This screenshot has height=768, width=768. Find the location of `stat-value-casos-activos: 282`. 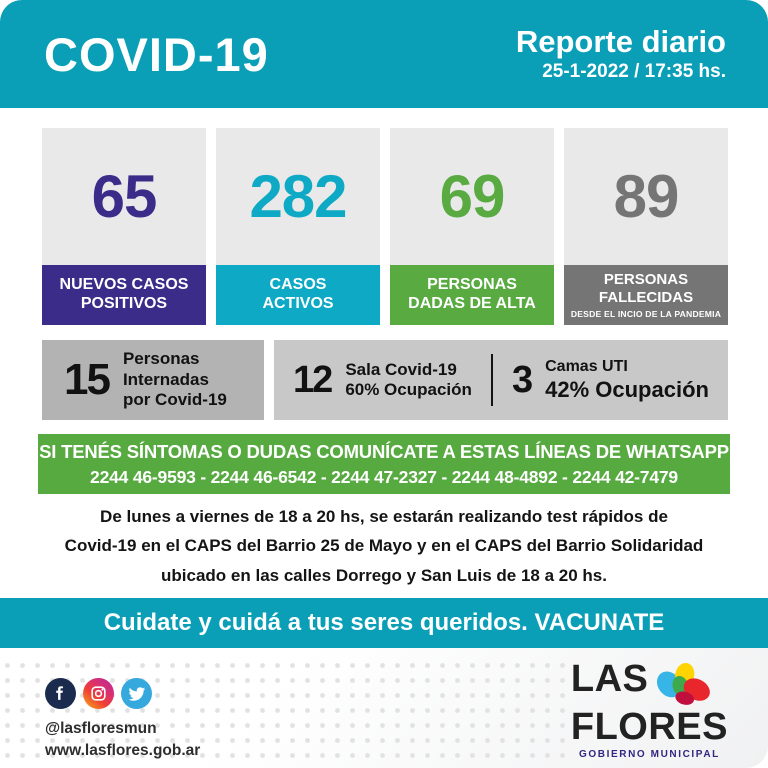

stat-value-casos-activos: 282 is located at coordinates (298, 196).